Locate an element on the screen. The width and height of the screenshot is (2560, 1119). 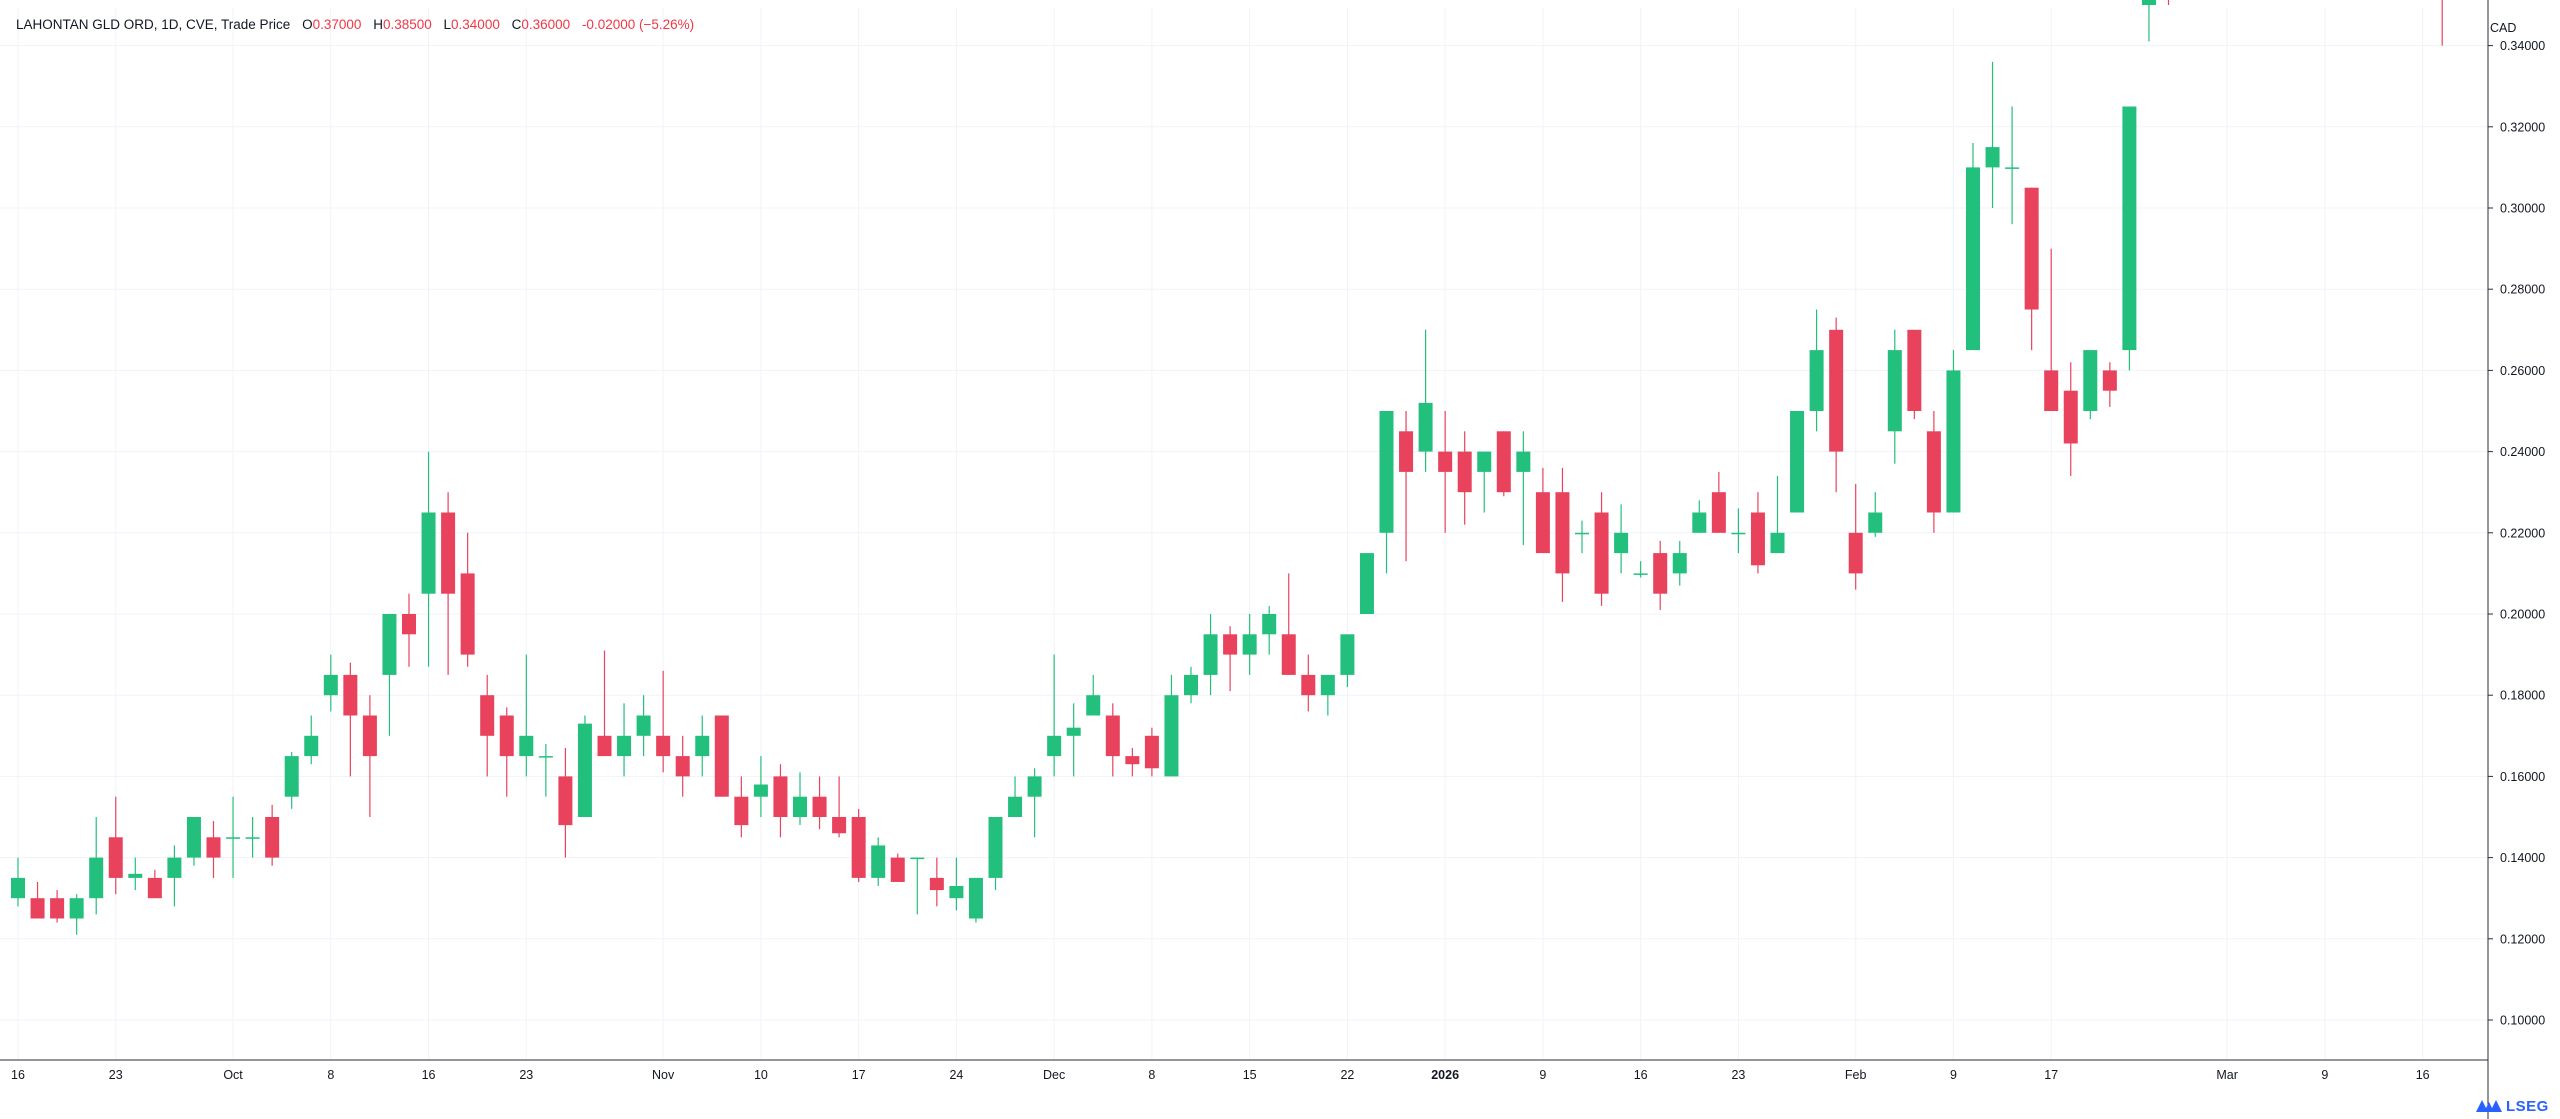
x-tick-label: 9 is located at coordinates (1542, 1075).